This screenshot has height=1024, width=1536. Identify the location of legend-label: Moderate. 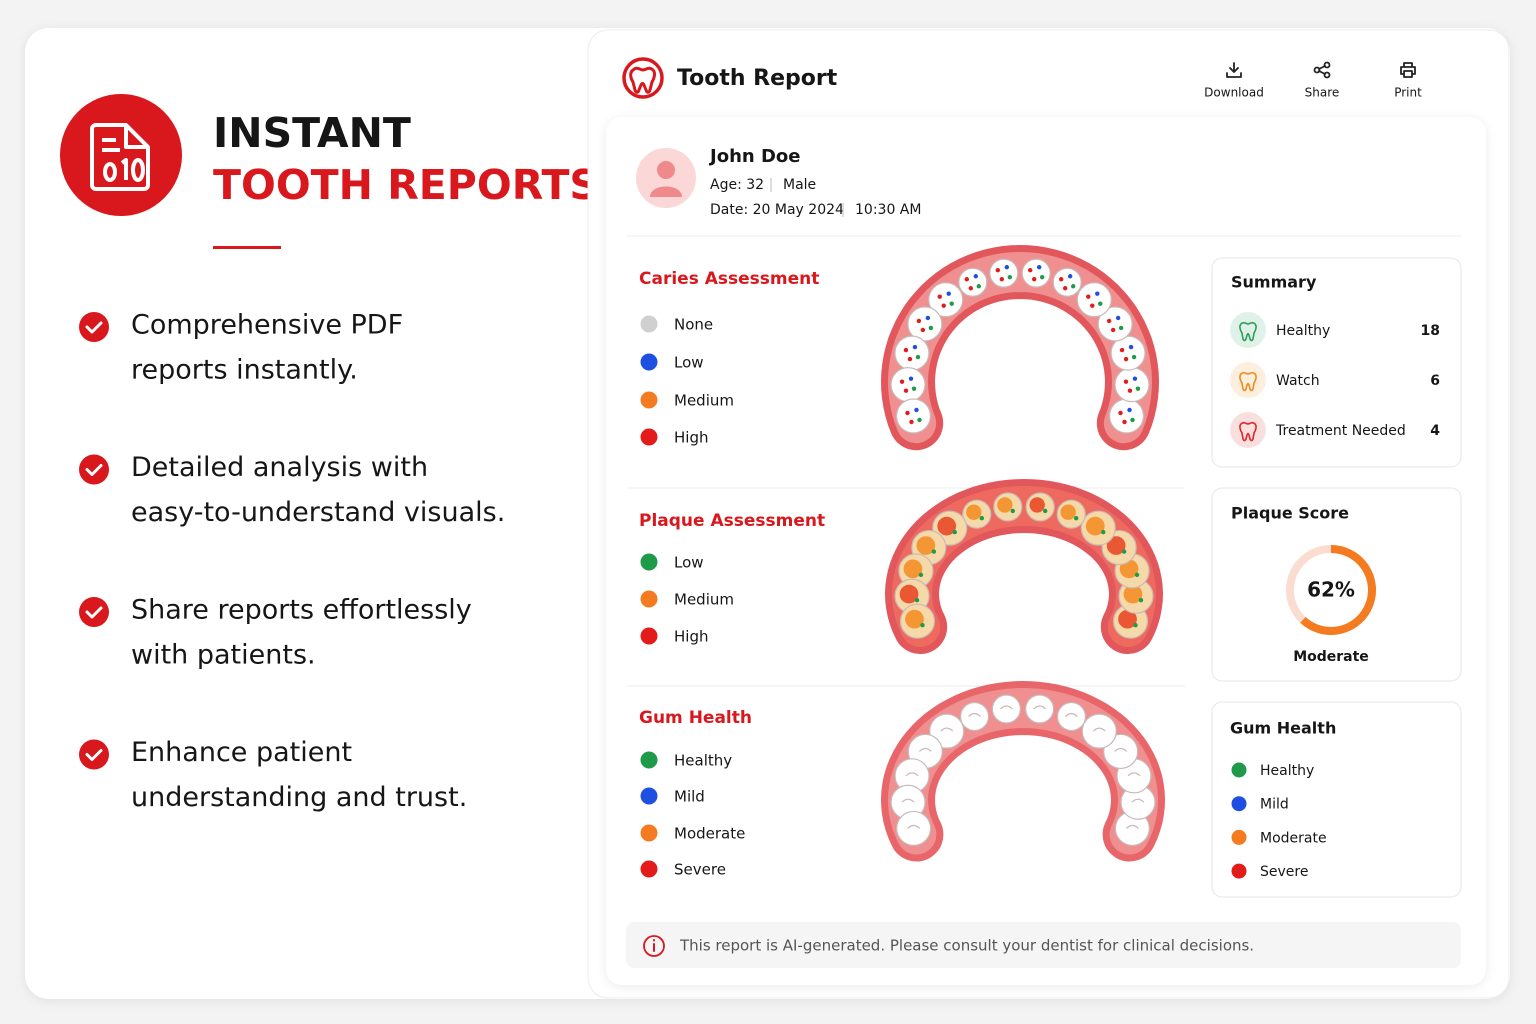
(709, 834).